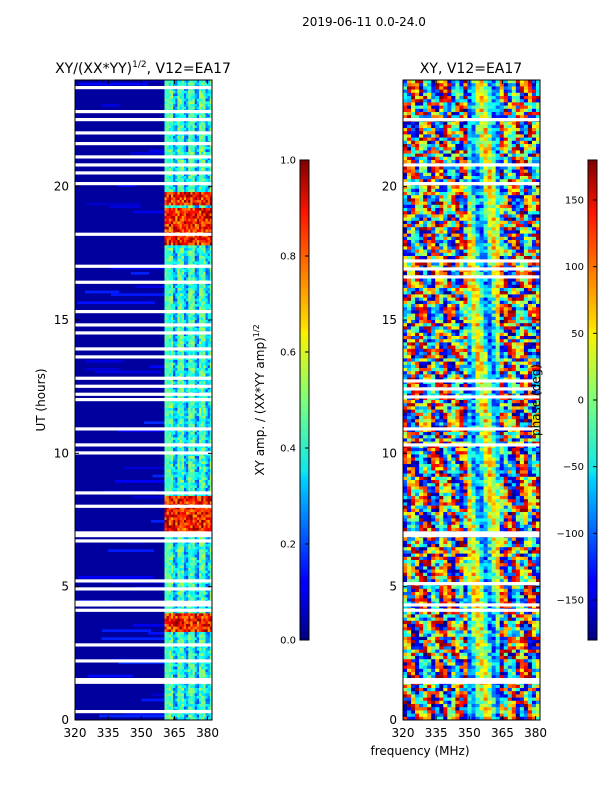  Describe the element at coordinates (146, 294) in the screenshot. I see `amplitude-faint-streak` at that location.